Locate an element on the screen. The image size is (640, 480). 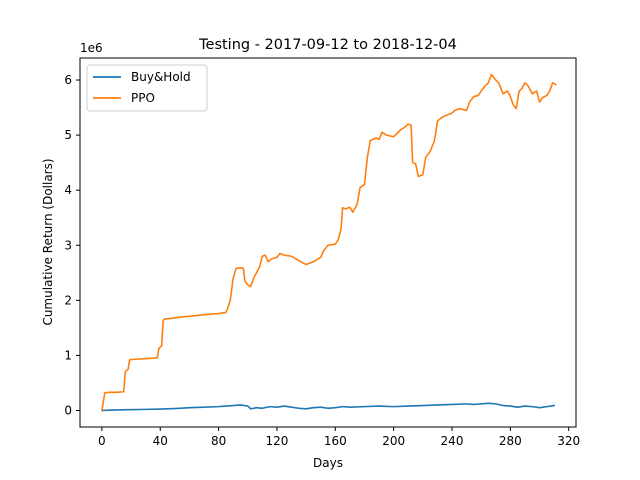
legend: Buy&Hold PPO is located at coordinates (147, 88).